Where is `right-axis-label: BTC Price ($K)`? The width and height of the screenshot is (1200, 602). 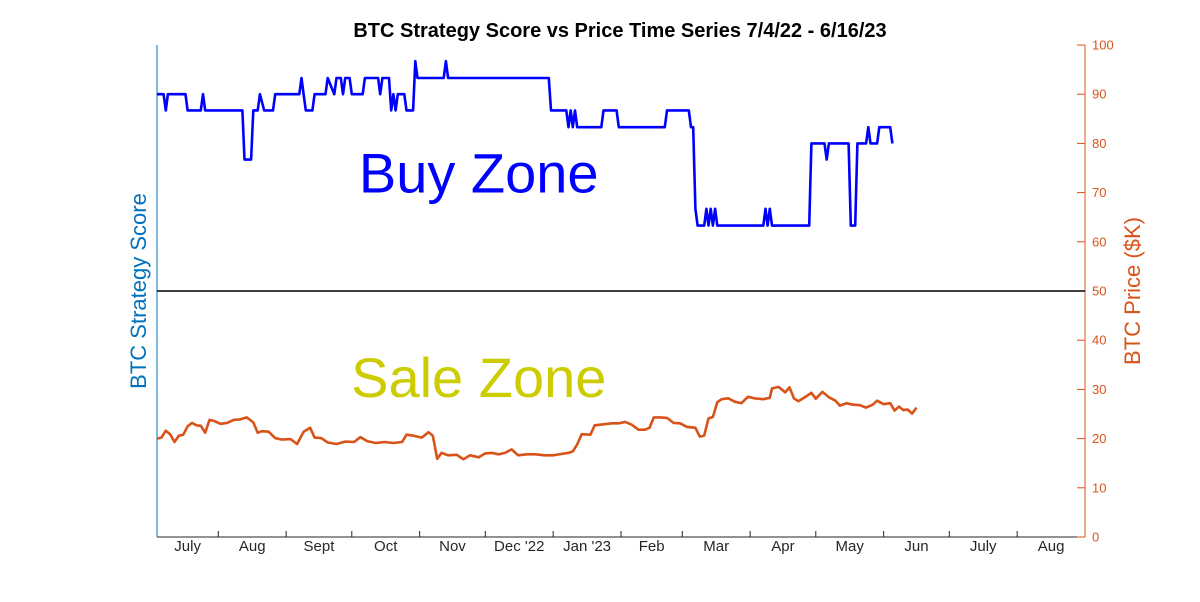
right-axis-label: BTC Price ($K) is located at coordinates (1132, 291).